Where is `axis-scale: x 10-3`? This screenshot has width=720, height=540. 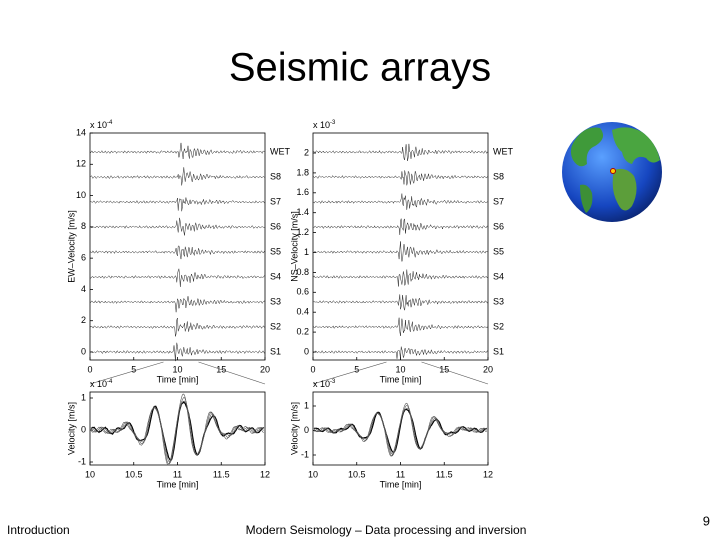
axis-scale: x 10-3 is located at coordinates (324, 384).